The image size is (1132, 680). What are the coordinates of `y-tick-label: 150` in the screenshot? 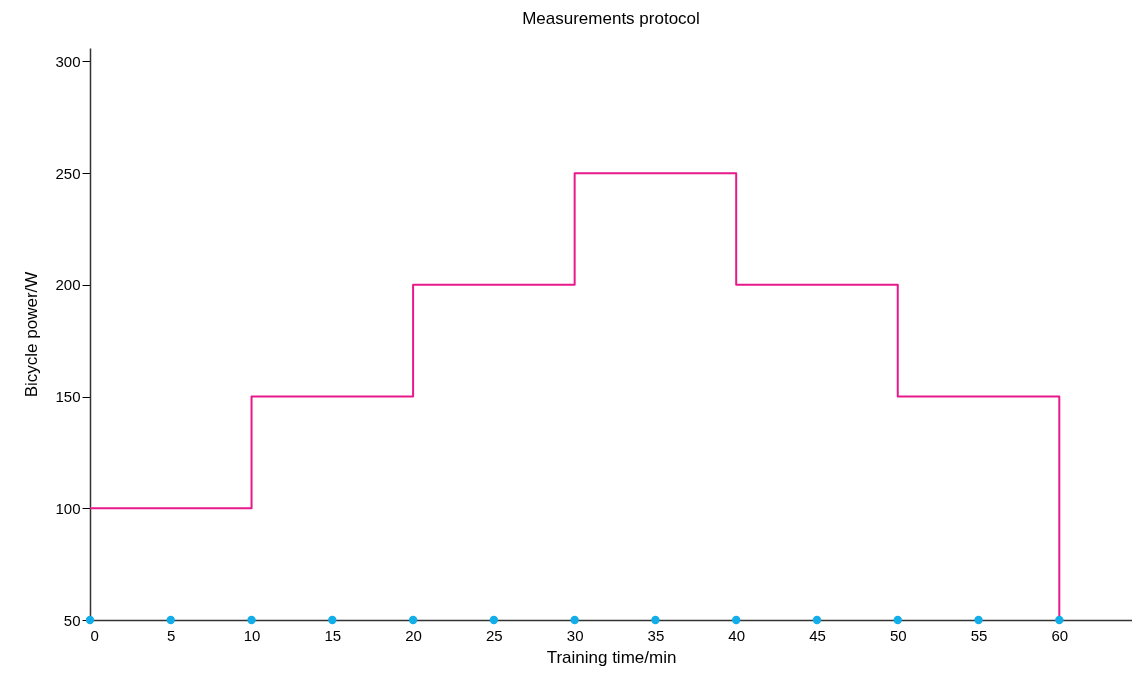 It's located at (68, 397).